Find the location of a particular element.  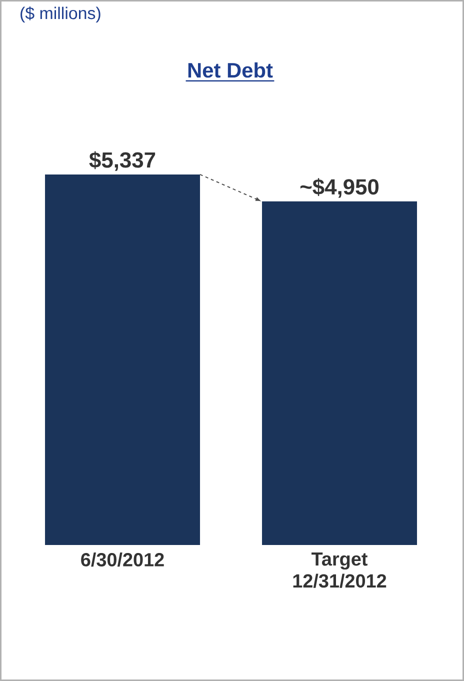

data-label: $5,337 is located at coordinates (122, 161).